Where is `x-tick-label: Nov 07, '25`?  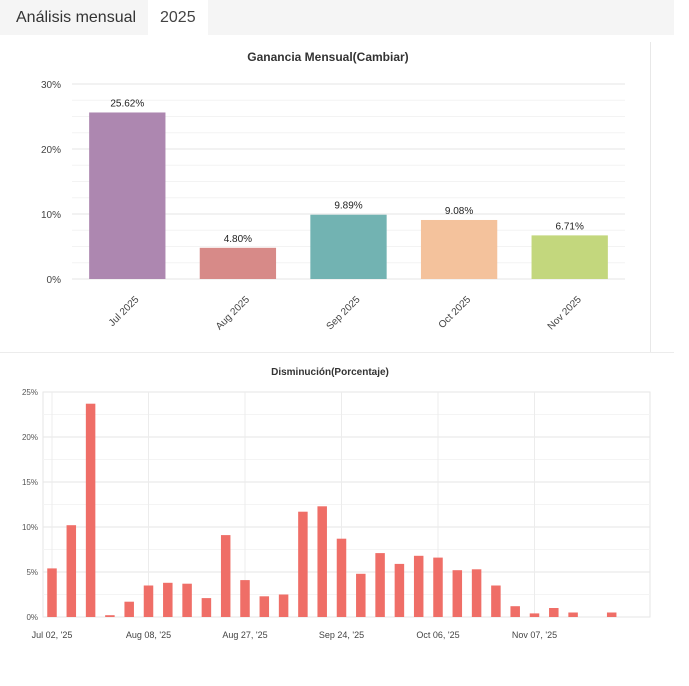
x-tick-label: Nov 07, '25 is located at coordinates (534, 635).